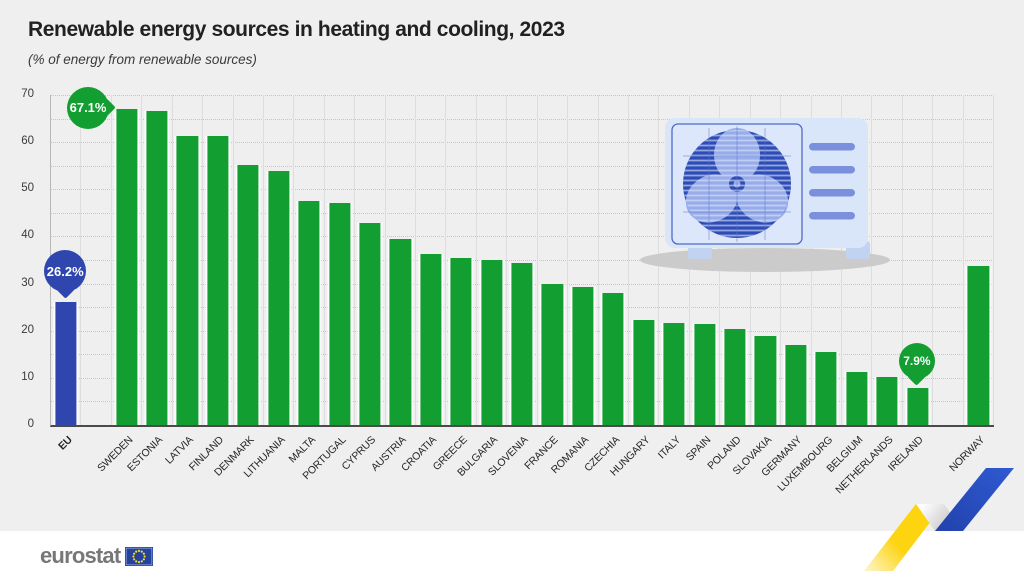 The image size is (1024, 576). What do you see at coordinates (512, 553) in the screenshot?
I see `footer-band` at bounding box center [512, 553].